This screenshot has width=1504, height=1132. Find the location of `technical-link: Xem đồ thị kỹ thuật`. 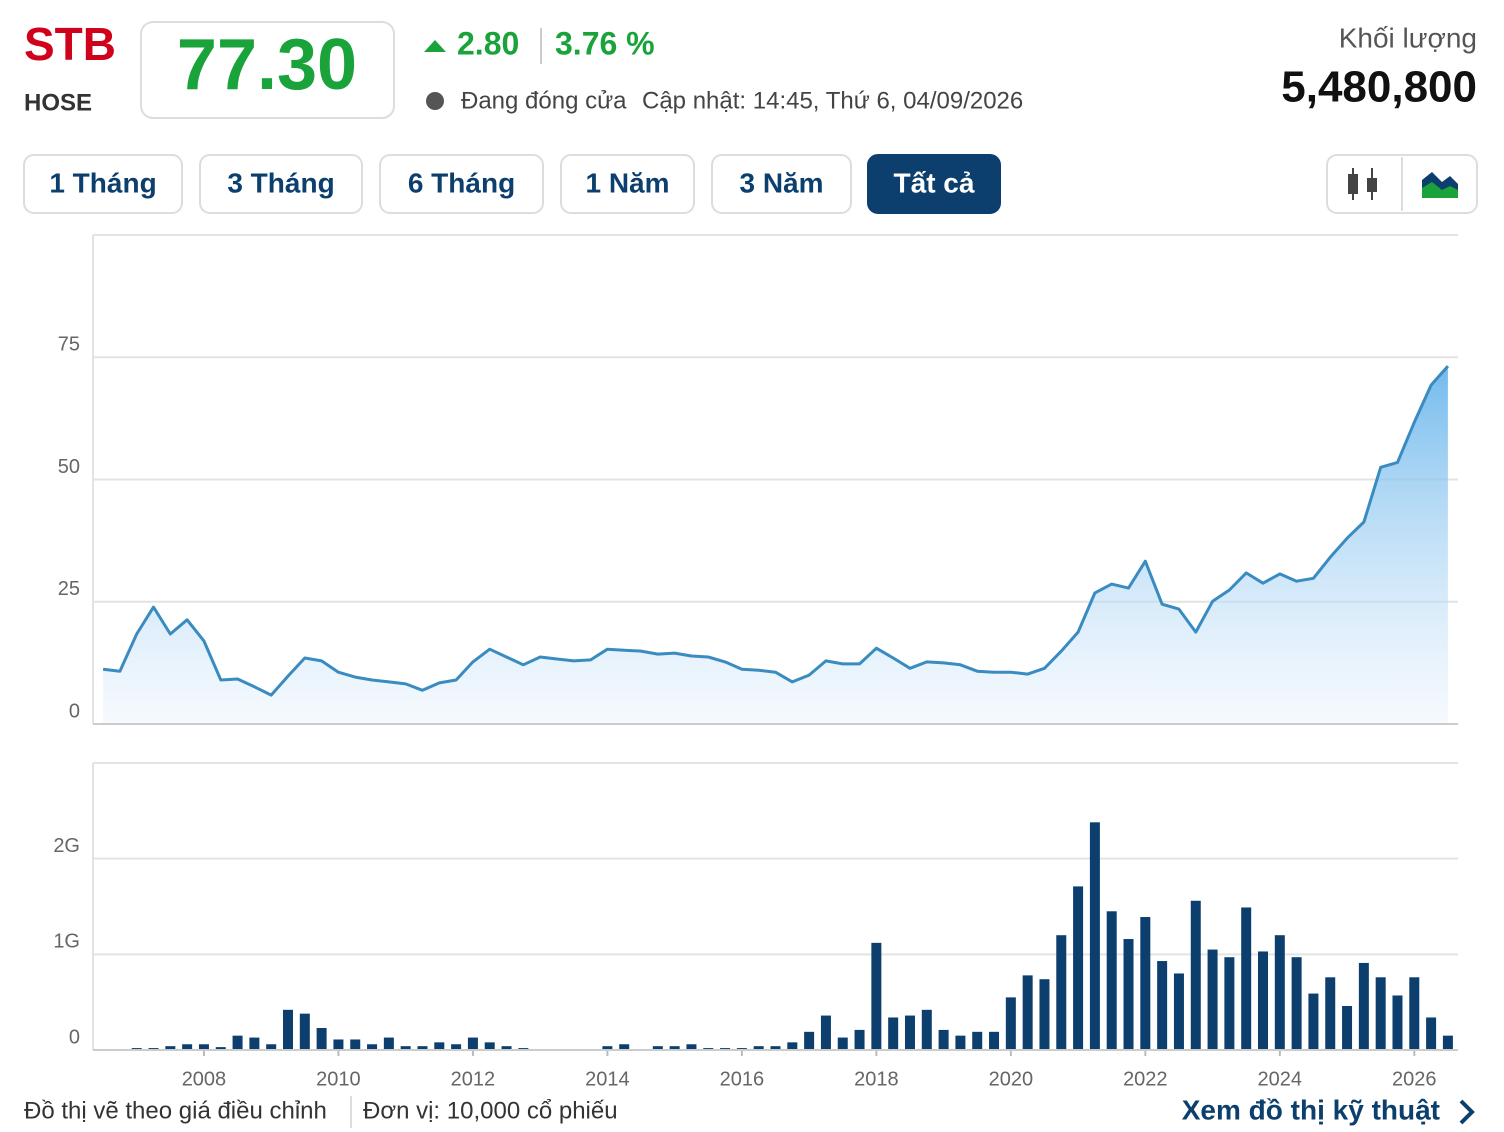

technical-link: Xem đồ thị kỹ thuật is located at coordinates (1328, 1109).